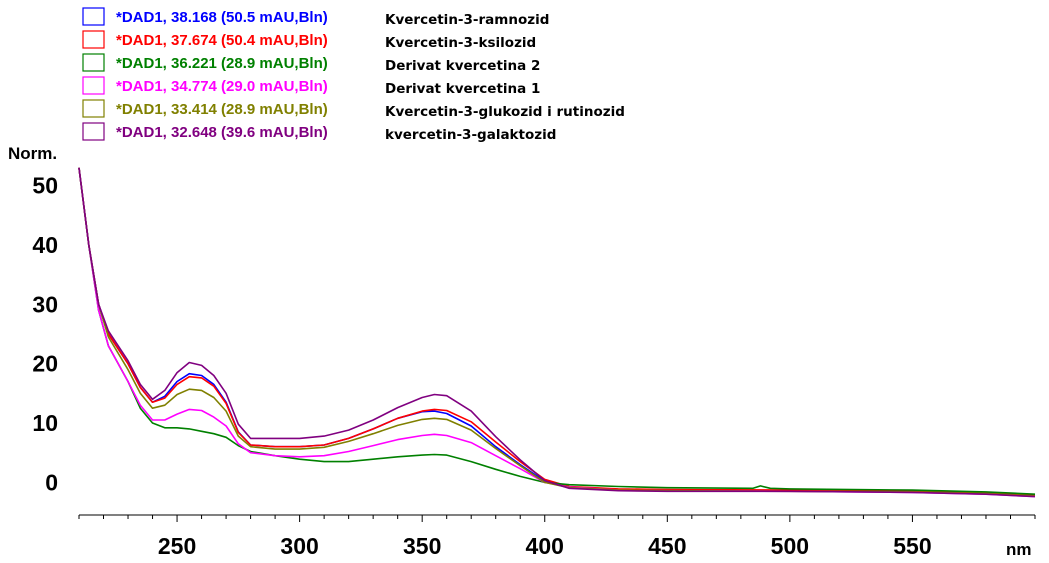  Describe the element at coordinates (222, 86) in the screenshot. I see `legend-entry-label: *DAD1, 34.774 (29.0 mAU,Bln)` at that location.